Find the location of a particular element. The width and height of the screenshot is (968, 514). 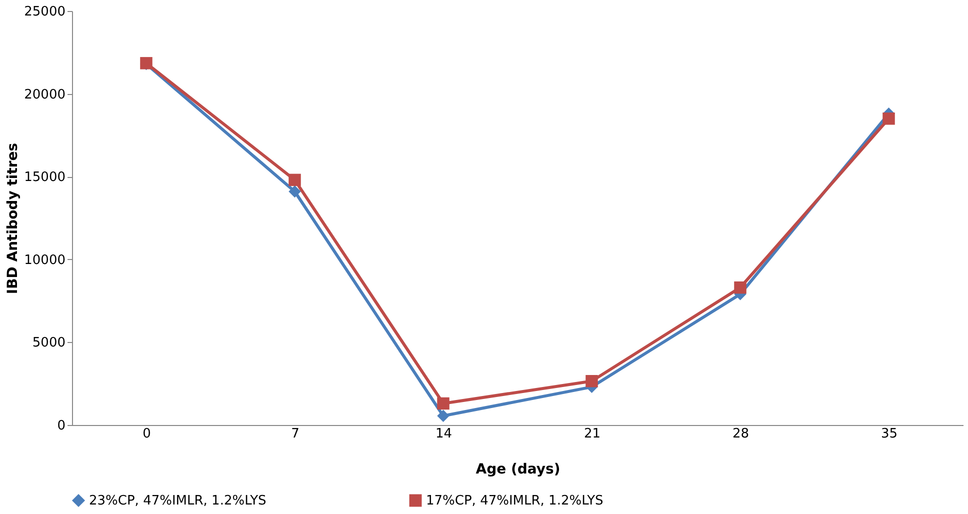

x-tick-label: 7 is located at coordinates (295, 434).